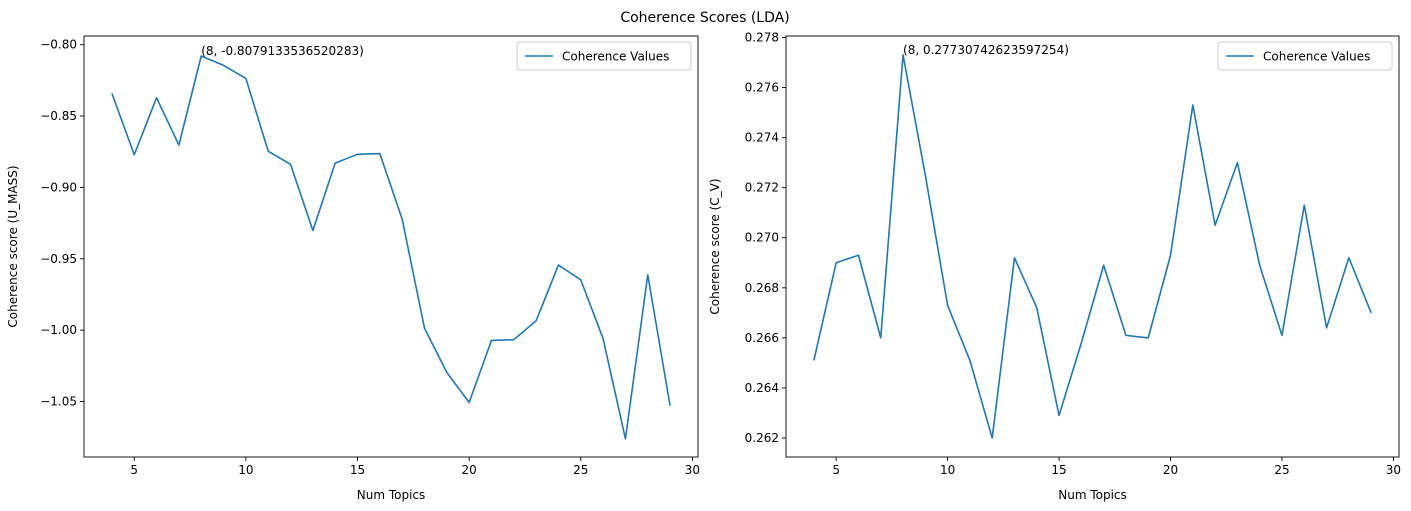 This screenshot has height=511, width=1411. Describe the element at coordinates (58, 45) in the screenshot. I see `y-tick-label: −0.80` at that location.